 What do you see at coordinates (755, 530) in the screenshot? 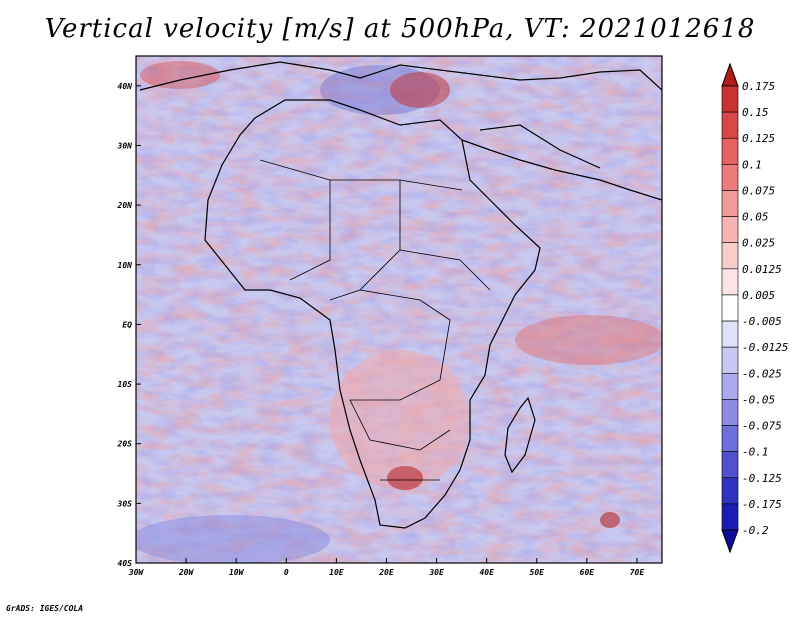
I see `colorbar-label: -0.2` at bounding box center [755, 530].